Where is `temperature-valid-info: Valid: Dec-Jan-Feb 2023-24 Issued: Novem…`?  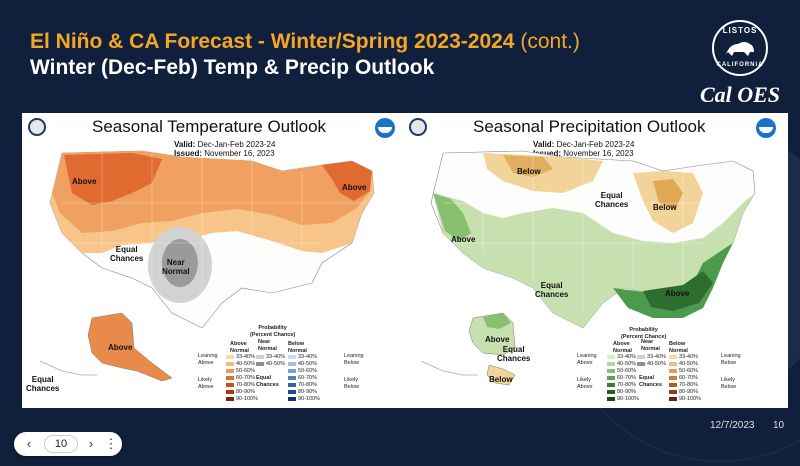
temperature-valid-info: Valid: Dec-Jan-Feb 2023-24 Issued: Novem… is located at coordinates (225, 149).